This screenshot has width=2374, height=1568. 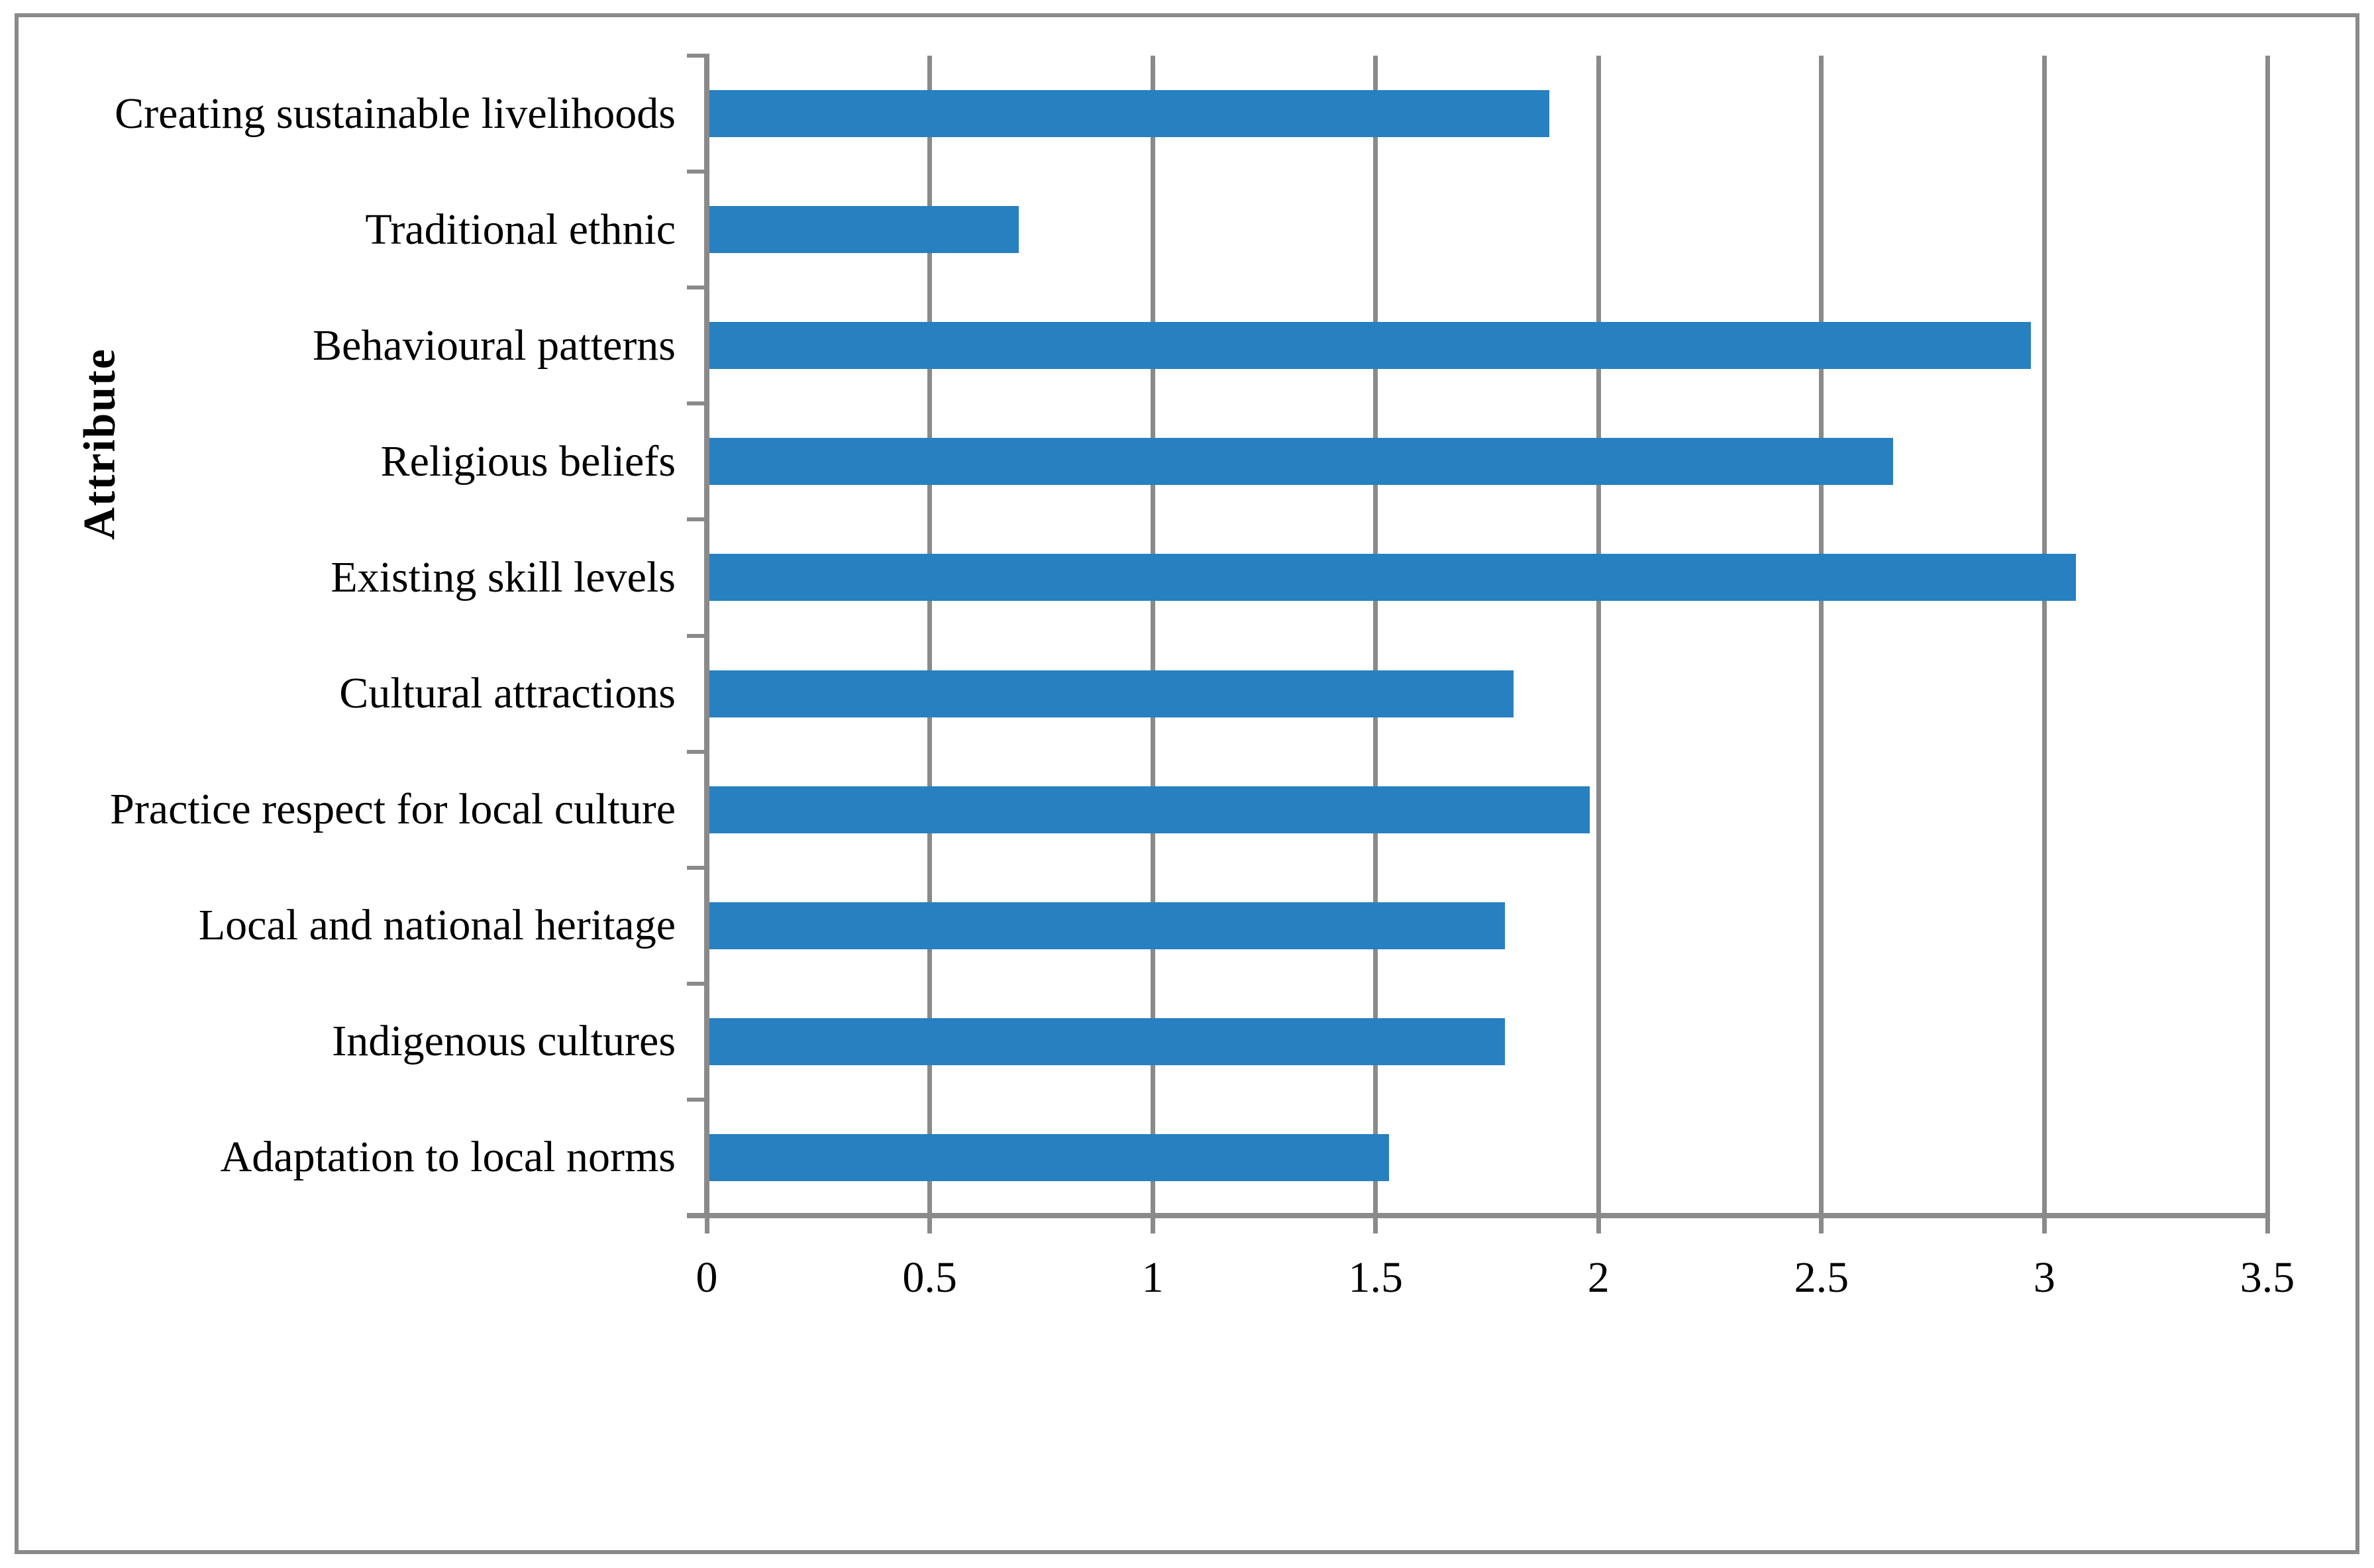 What do you see at coordinates (1152, 1277) in the screenshot?
I see `x-tick-label: 1` at bounding box center [1152, 1277].